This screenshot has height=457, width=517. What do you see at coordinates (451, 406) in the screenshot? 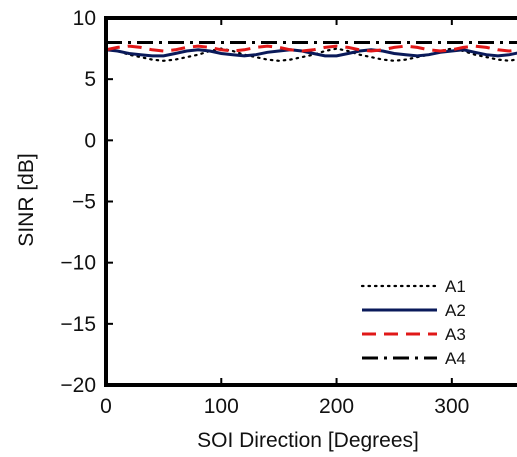
I see `x-tick-label: 300` at bounding box center [451, 406].